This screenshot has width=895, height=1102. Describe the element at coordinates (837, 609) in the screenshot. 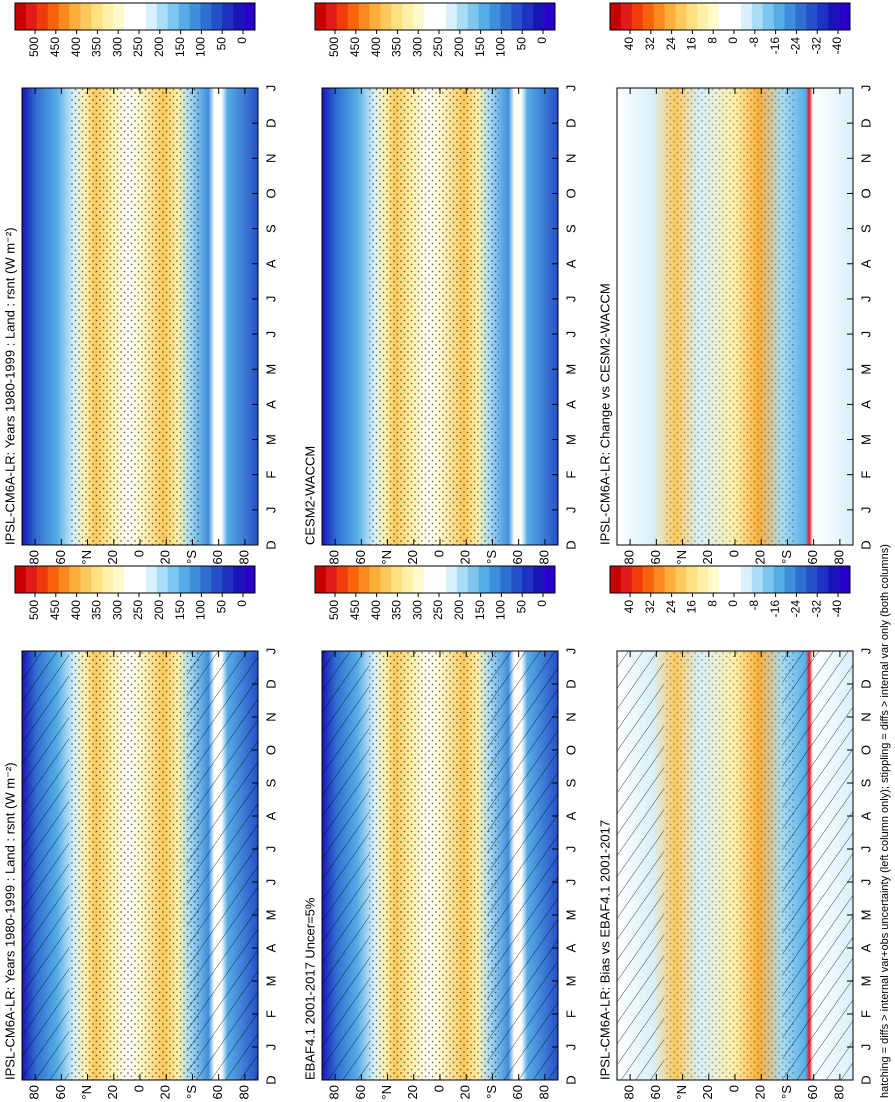

I see `colorbar-label: -40` at that location.